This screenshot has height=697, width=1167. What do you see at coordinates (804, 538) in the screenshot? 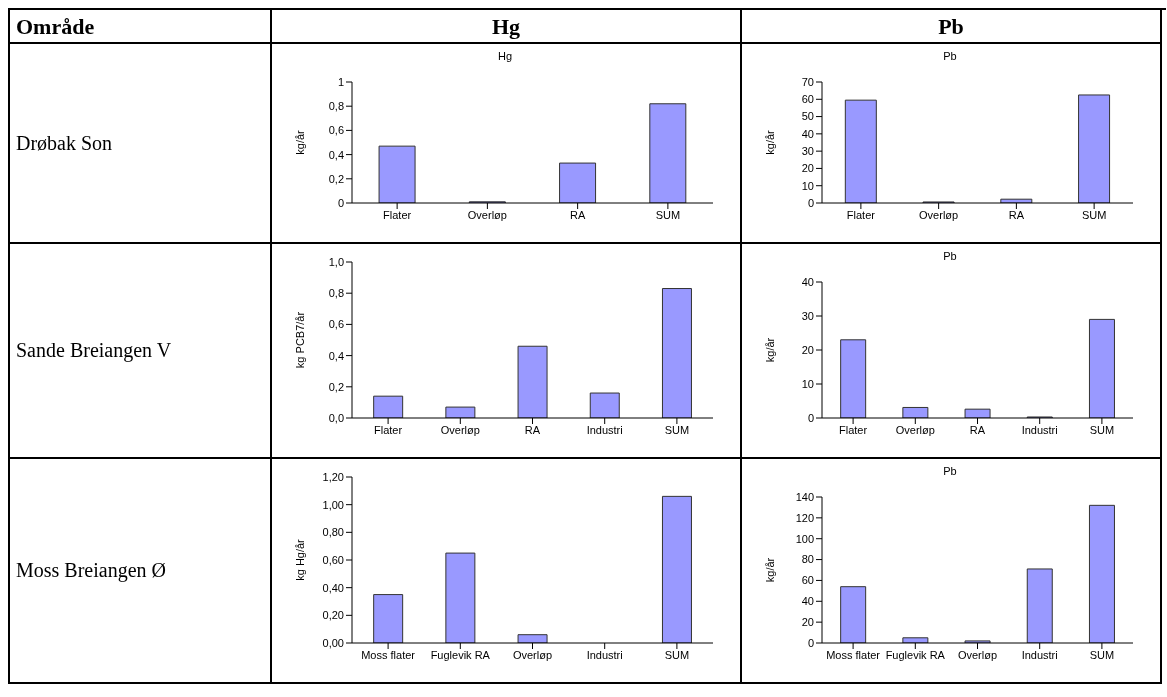
I see `y-tick-label: 100` at bounding box center [804, 538].